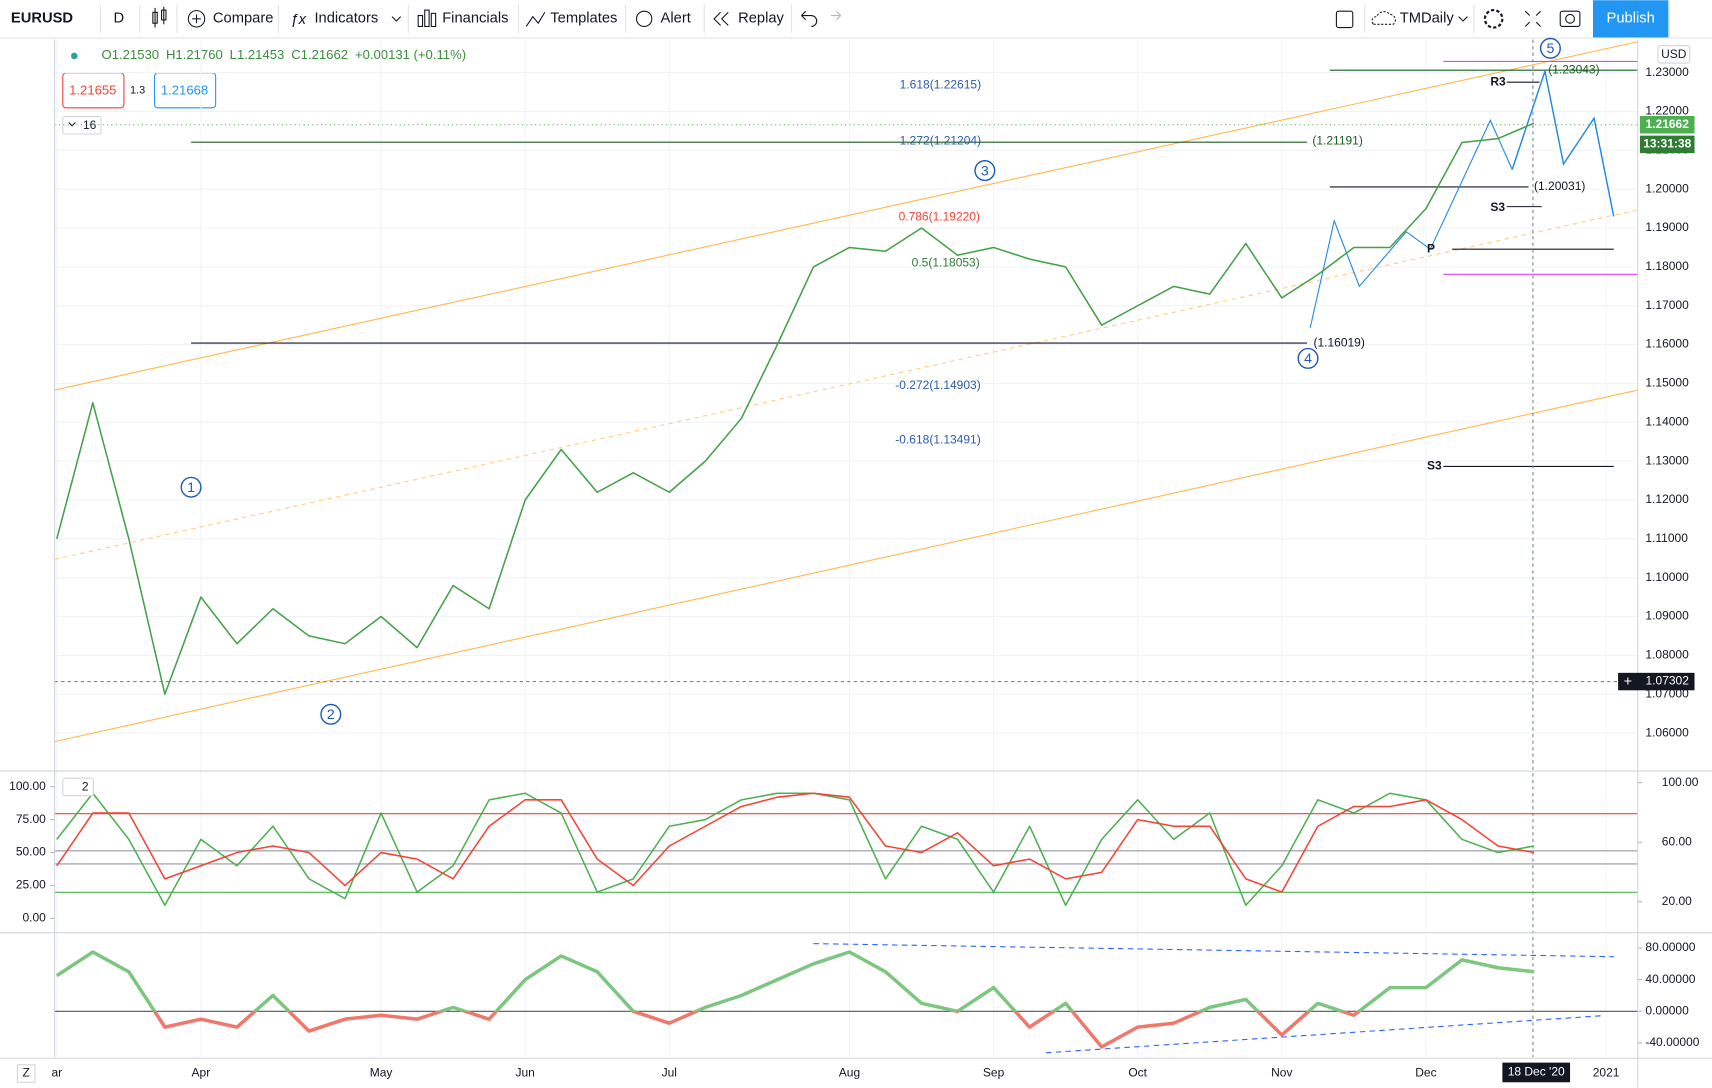 The width and height of the screenshot is (1712, 1088). I want to click on currency-box, so click(1674, 54).